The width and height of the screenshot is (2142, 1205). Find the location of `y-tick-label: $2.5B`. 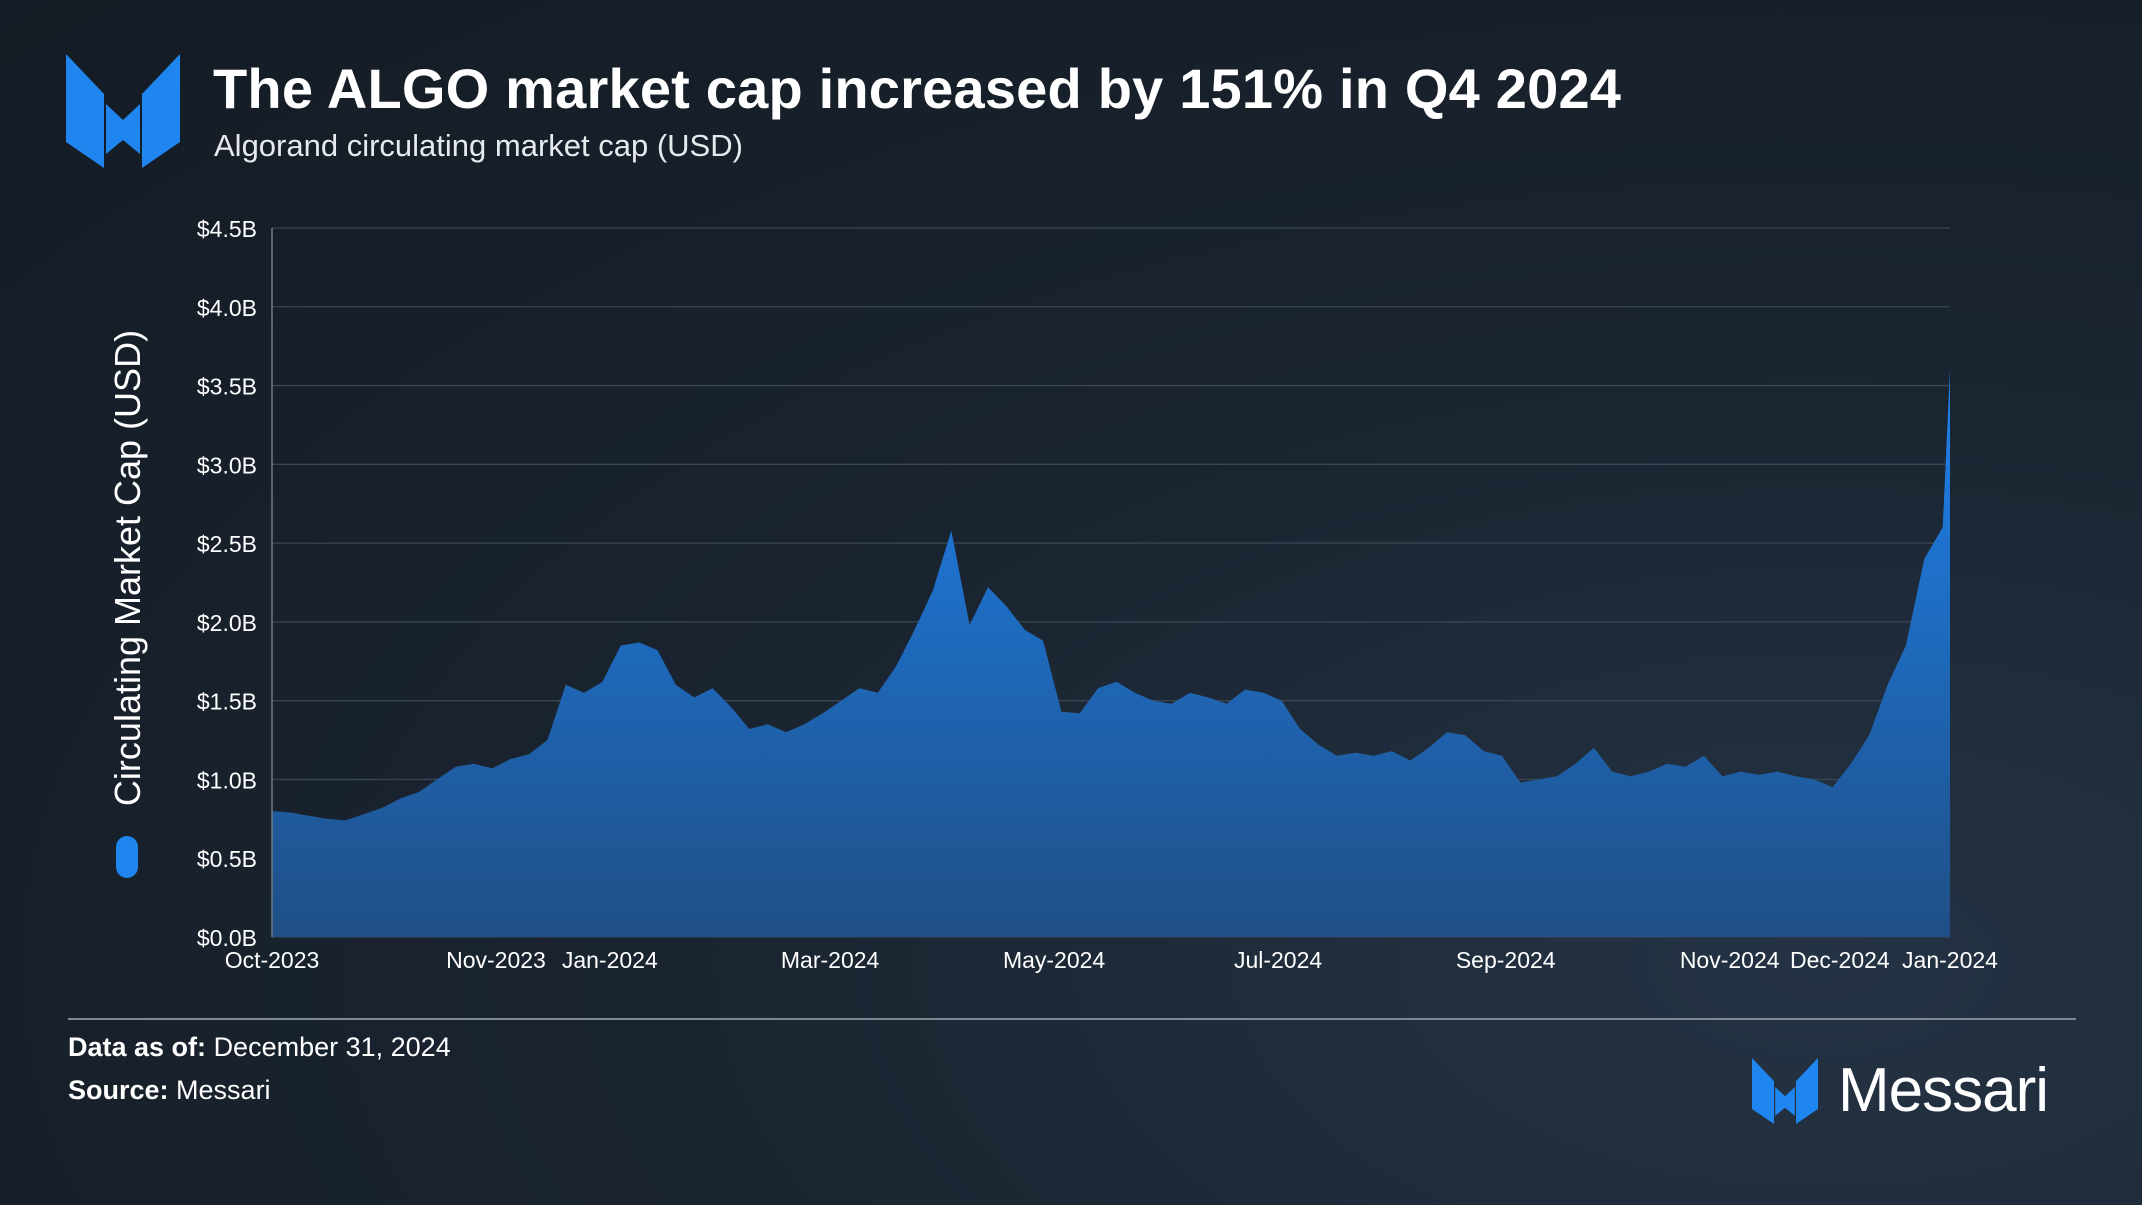

y-tick-label: $2.5B is located at coordinates (227, 544).